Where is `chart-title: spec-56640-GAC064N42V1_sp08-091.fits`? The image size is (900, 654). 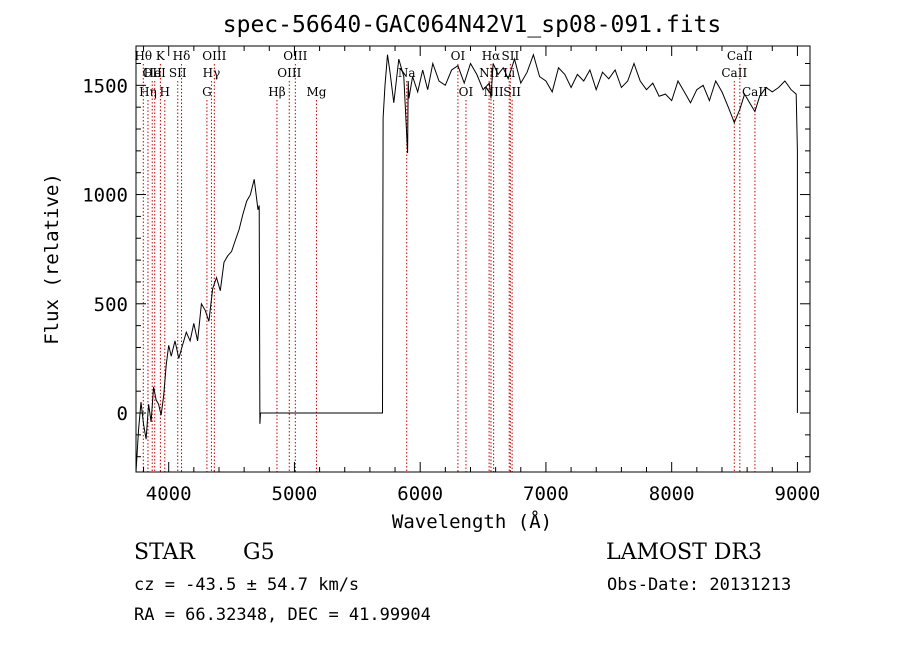 chart-title: spec-56640-GAC064N42V1_sp08-091.fits is located at coordinates (472, 25).